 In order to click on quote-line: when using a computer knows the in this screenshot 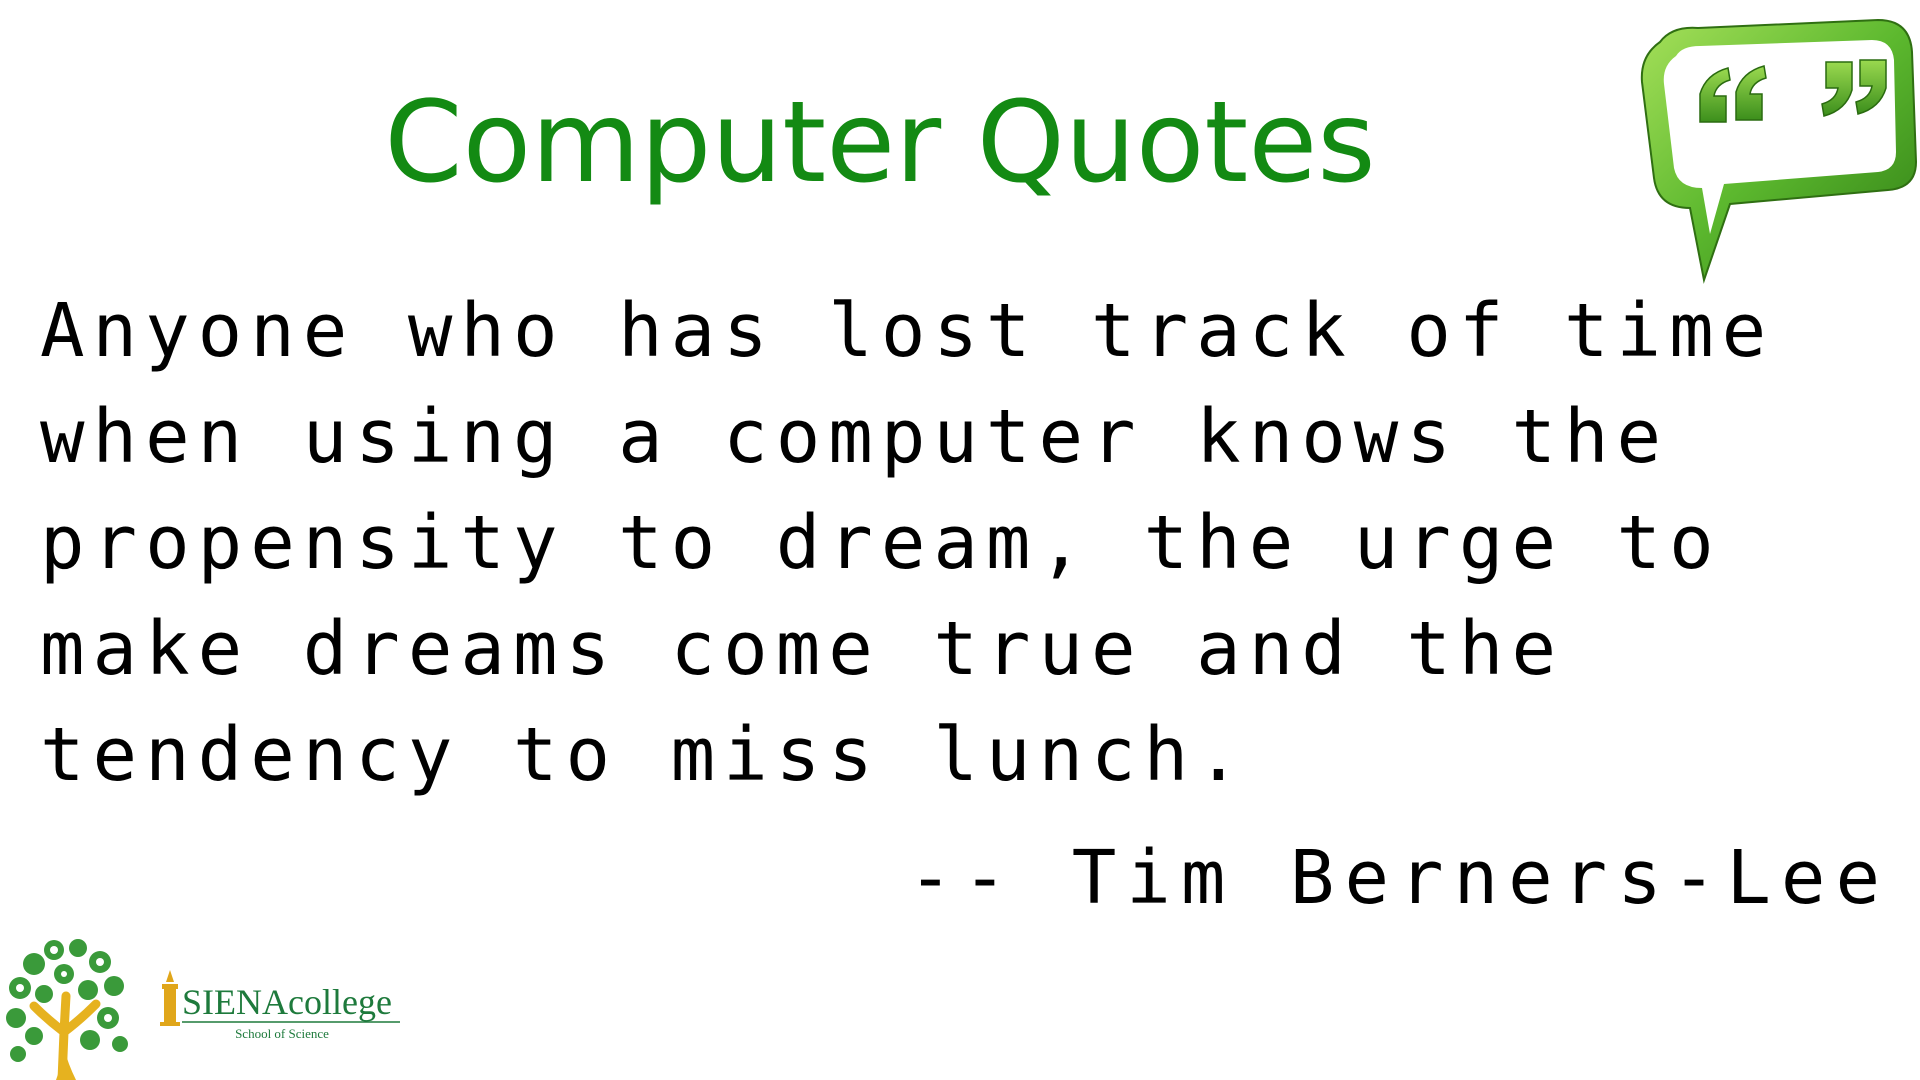, I will do `click(855, 437)`.